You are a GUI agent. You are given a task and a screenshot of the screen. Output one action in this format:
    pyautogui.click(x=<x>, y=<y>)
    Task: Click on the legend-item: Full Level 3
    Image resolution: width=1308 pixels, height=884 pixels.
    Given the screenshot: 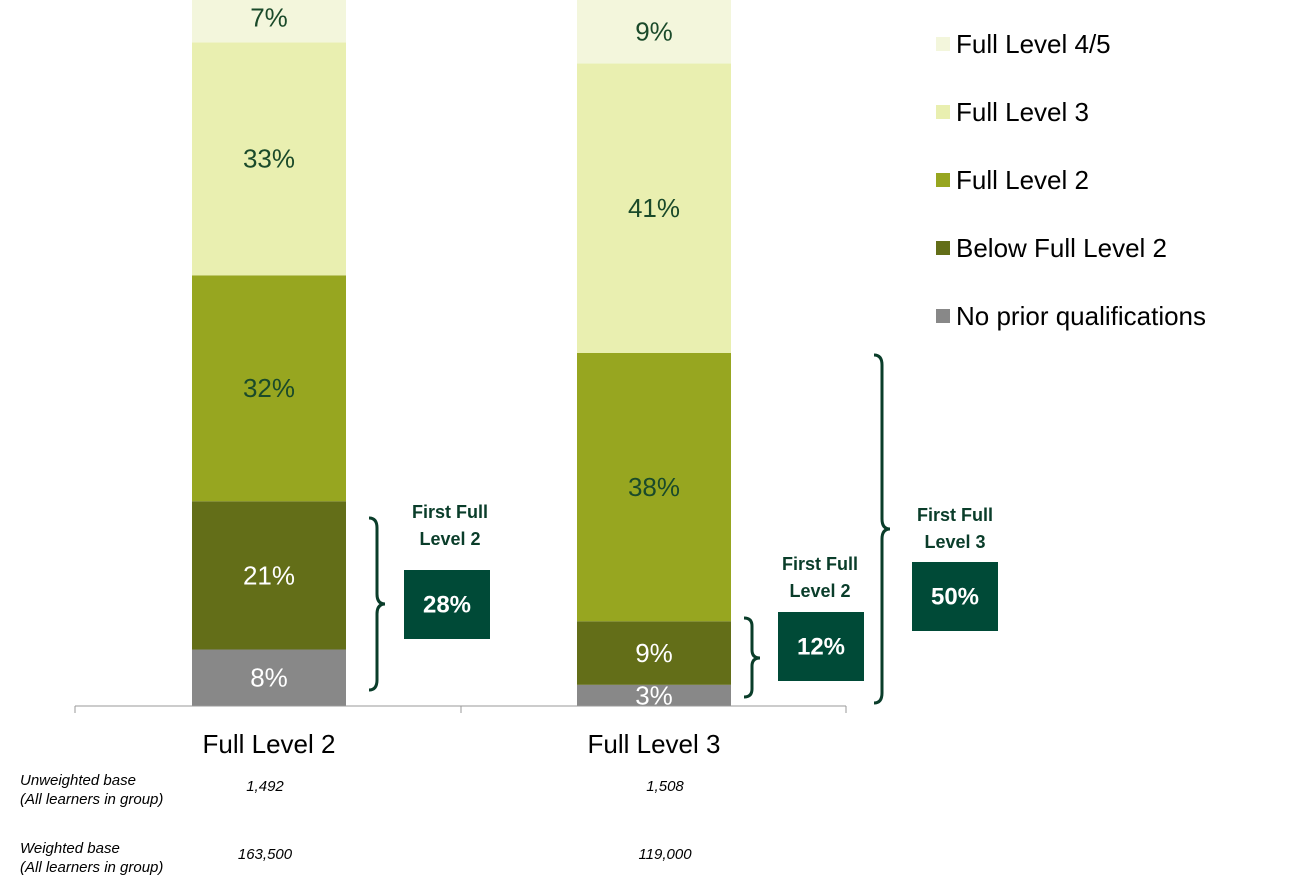 What is the action you would take?
    pyautogui.click(x=1086, y=130)
    